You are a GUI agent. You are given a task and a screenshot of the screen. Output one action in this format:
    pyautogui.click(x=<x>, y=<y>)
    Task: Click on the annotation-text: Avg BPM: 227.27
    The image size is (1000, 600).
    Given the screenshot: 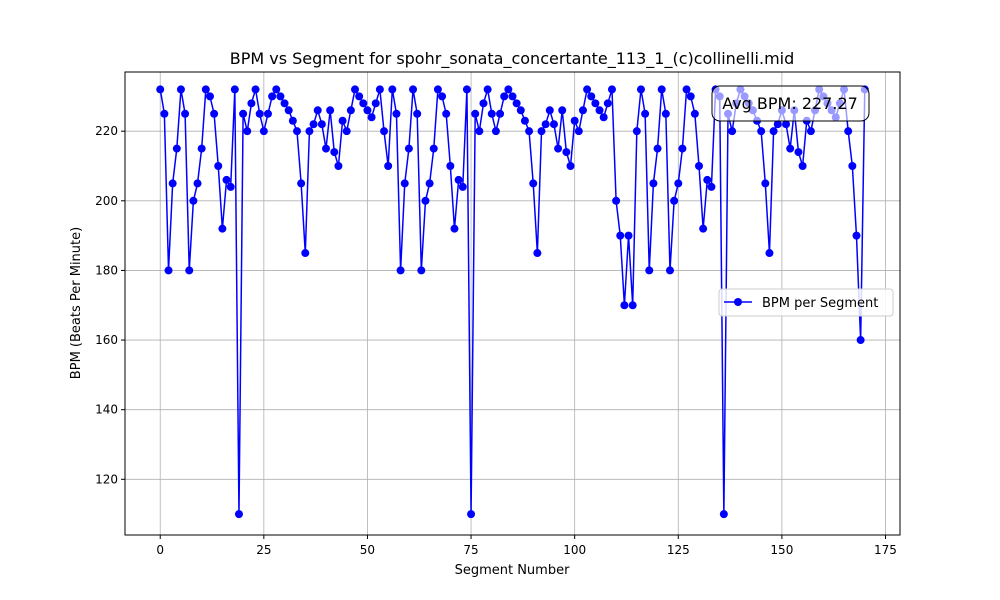 What is the action you would take?
    pyautogui.click(x=790, y=103)
    